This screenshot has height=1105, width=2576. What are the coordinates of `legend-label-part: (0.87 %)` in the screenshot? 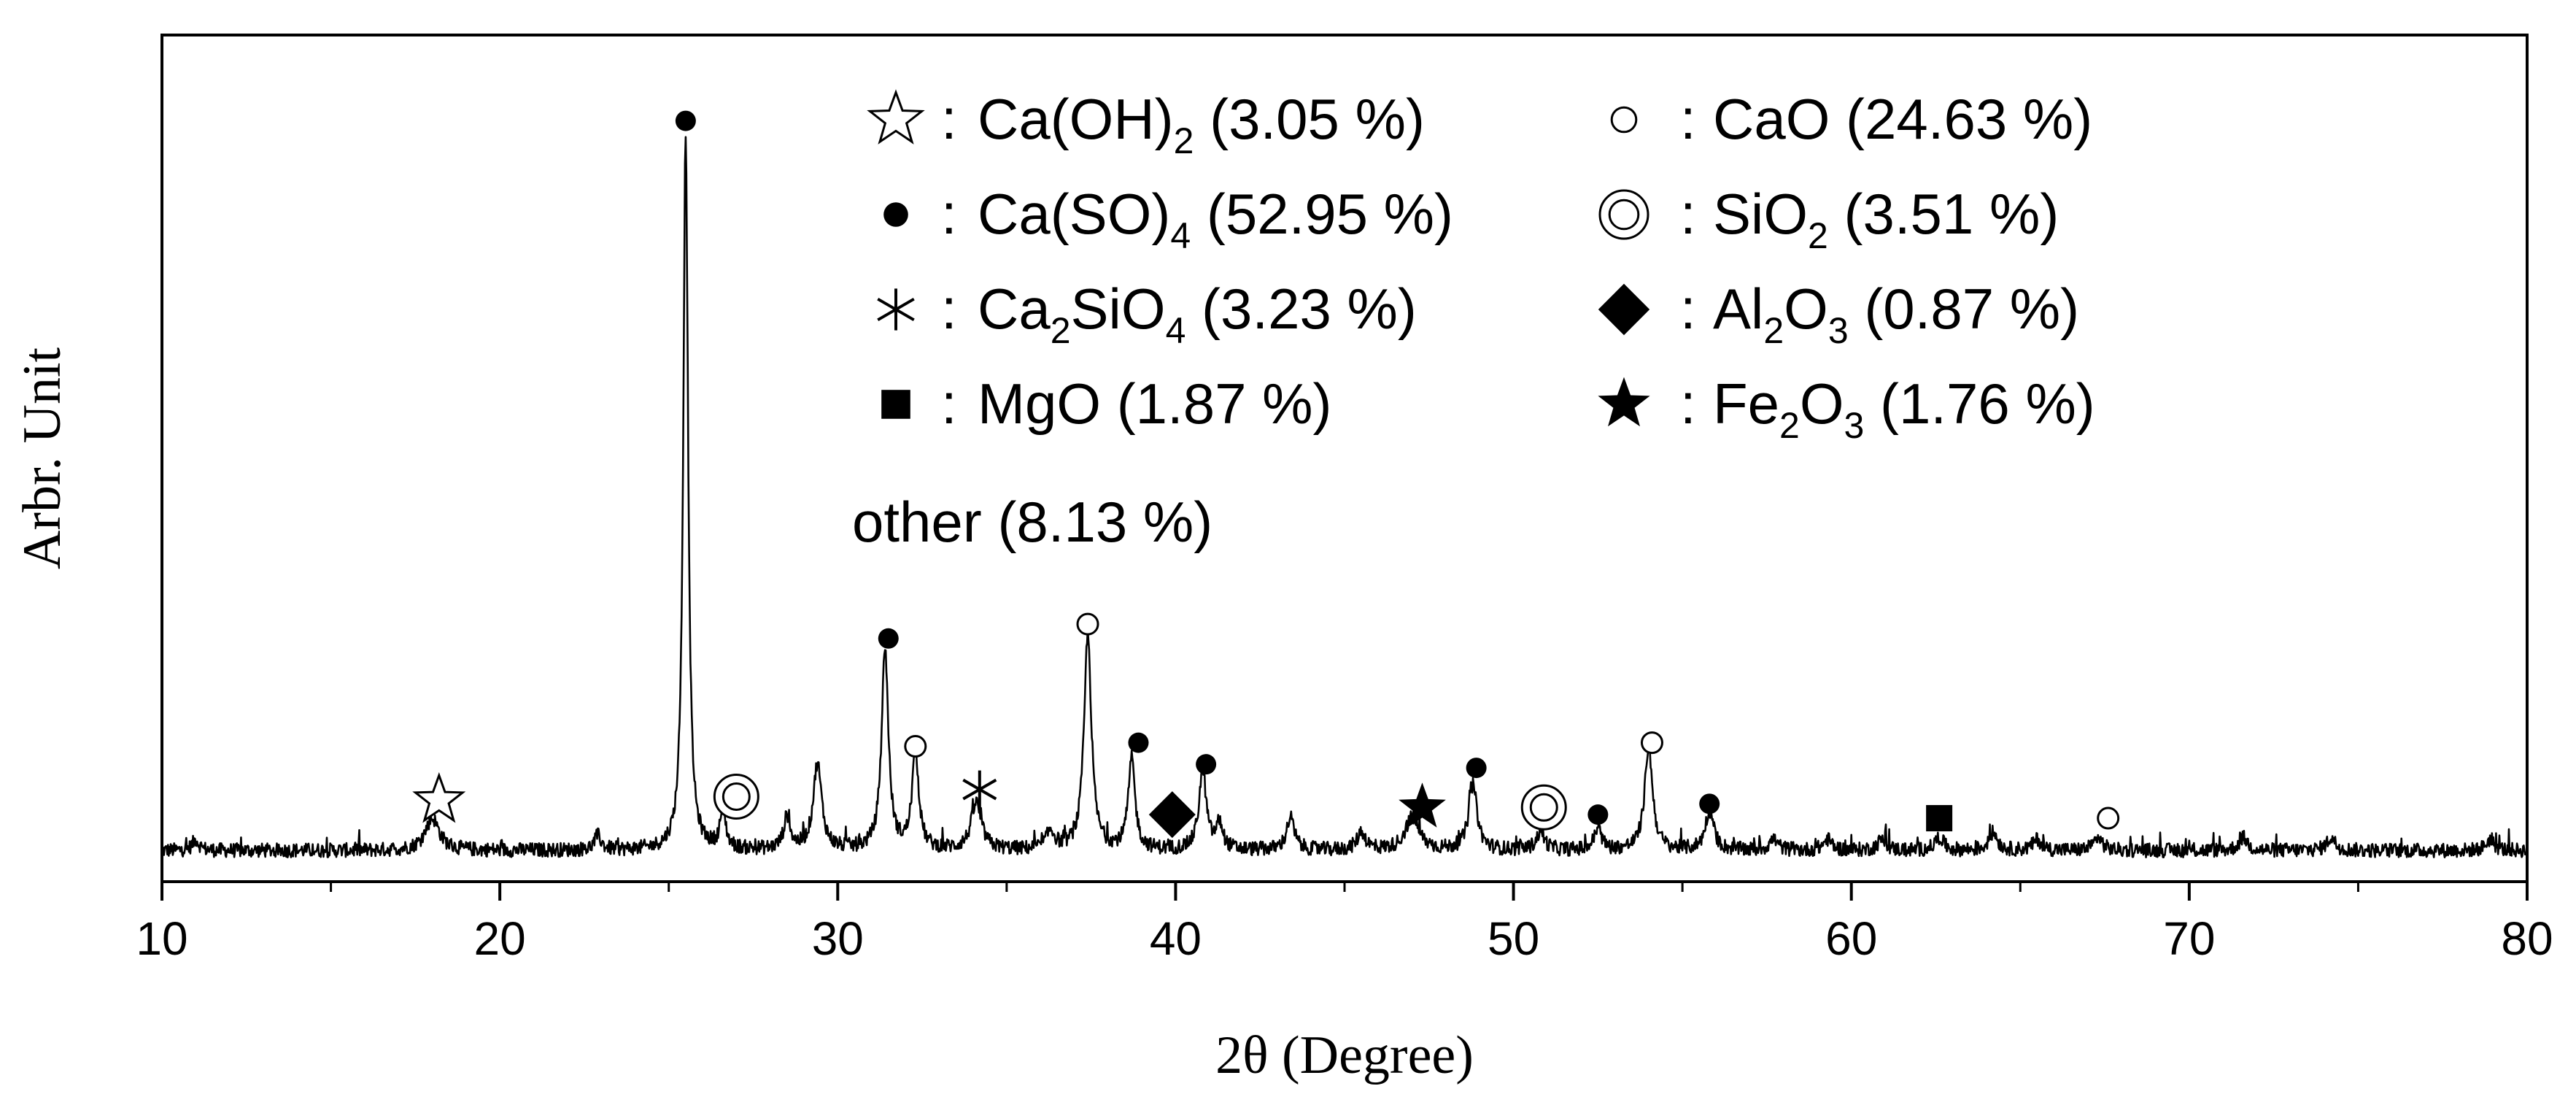 It's located at (1964, 309).